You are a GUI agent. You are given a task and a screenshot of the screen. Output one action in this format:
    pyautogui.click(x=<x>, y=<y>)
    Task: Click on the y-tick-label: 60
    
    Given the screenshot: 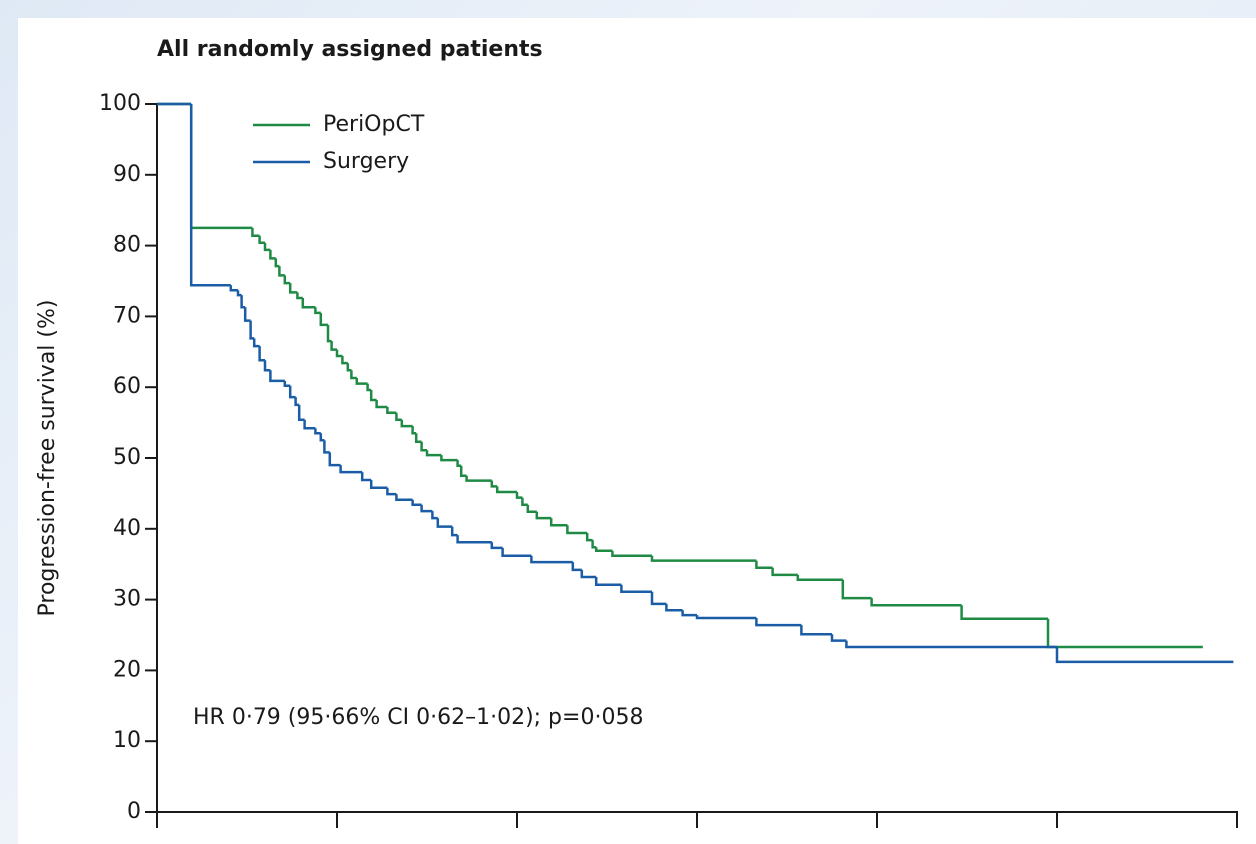 What is the action you would take?
    pyautogui.click(x=127, y=386)
    